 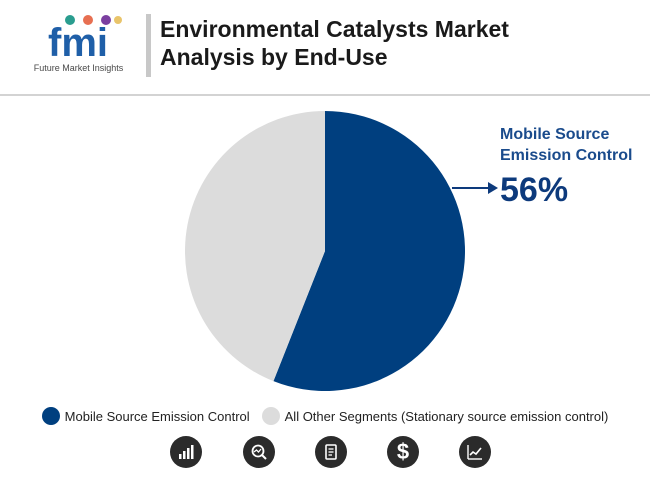 I want to click on title-line-2: Analysis by End-Use, so click(x=274, y=57).